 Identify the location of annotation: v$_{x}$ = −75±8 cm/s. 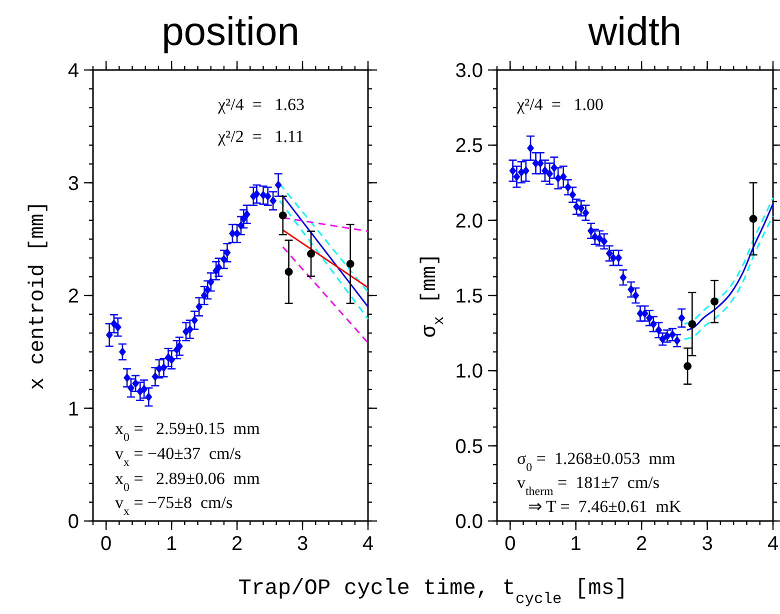
(174, 505).